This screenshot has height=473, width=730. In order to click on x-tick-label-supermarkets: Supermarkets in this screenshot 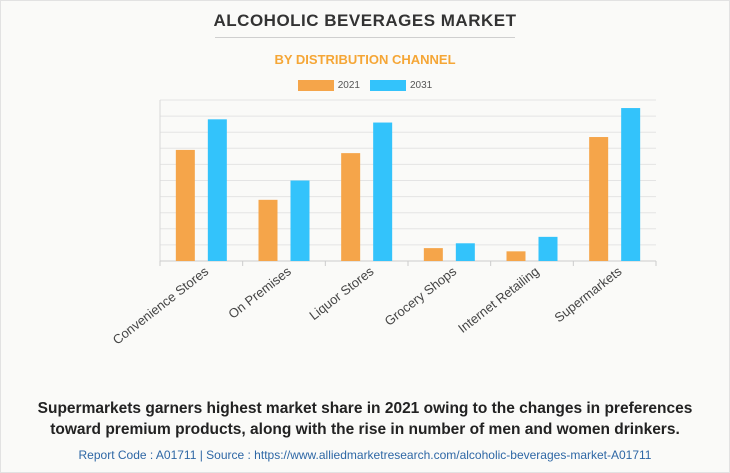, I will do `click(588, 294)`.